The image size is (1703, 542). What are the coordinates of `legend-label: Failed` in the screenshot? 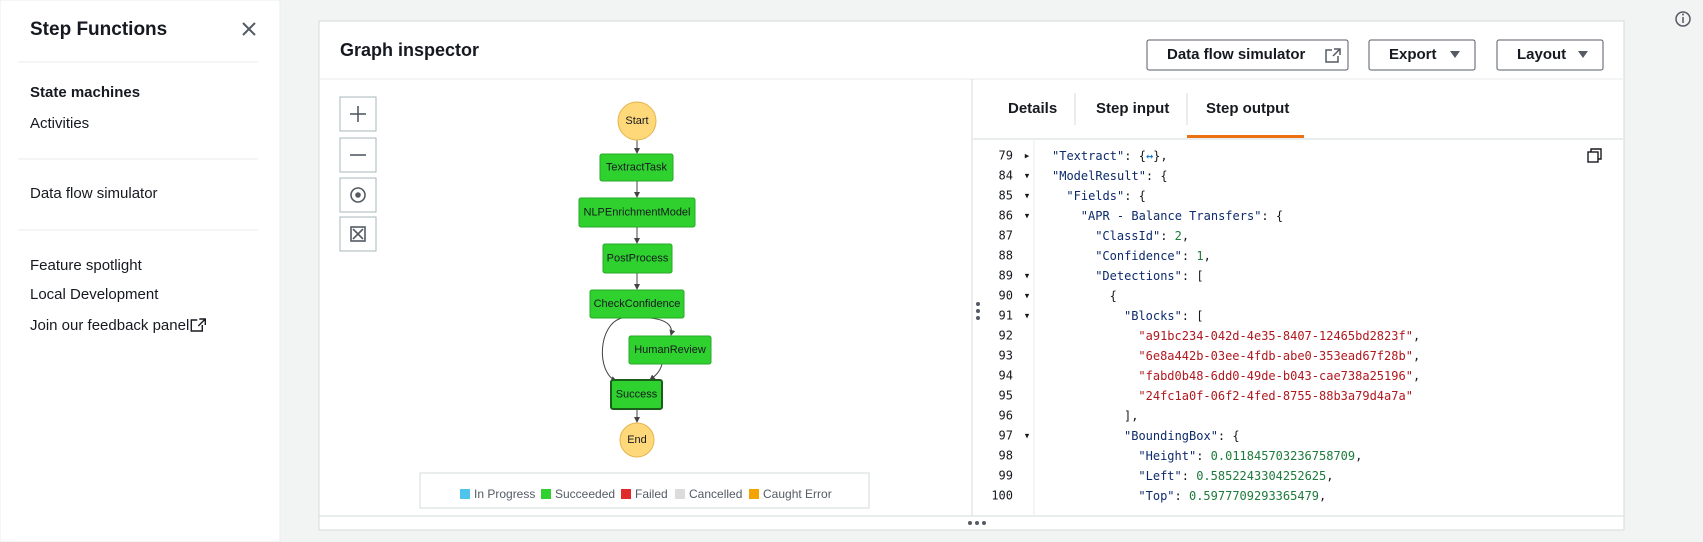 It's located at (651, 494).